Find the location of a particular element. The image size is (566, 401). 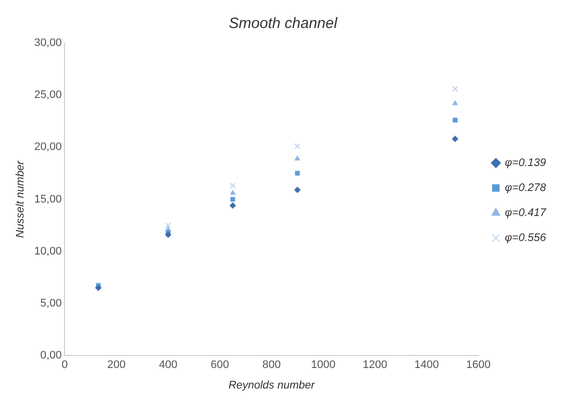

x-tick-label: 800 is located at coordinates (271, 365).